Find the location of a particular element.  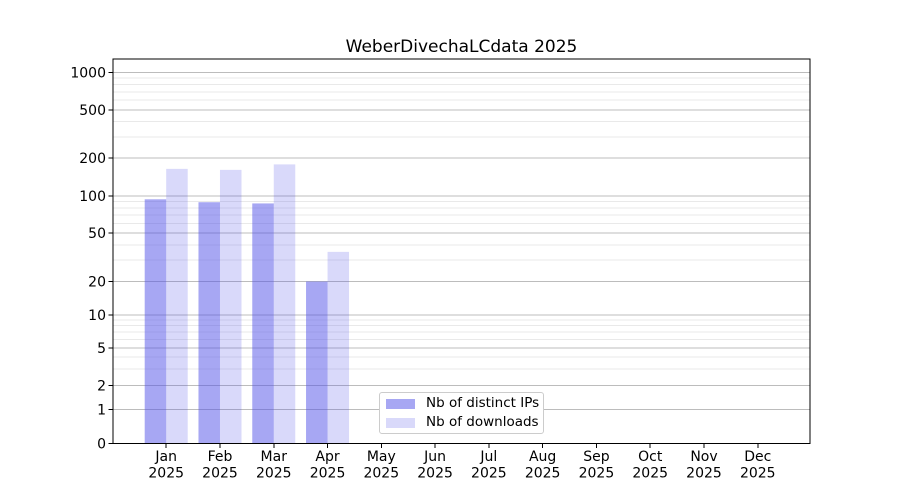

x-tick-label-month-jan: Jan is located at coordinates (165, 457).